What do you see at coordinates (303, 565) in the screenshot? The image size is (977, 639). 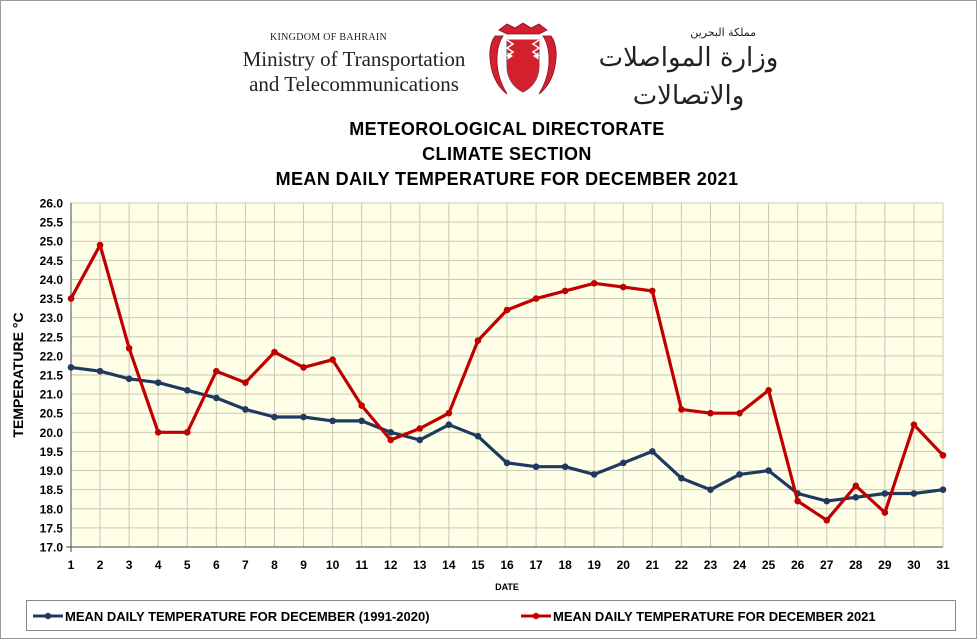 I see `x-tick-label: 9` at bounding box center [303, 565].